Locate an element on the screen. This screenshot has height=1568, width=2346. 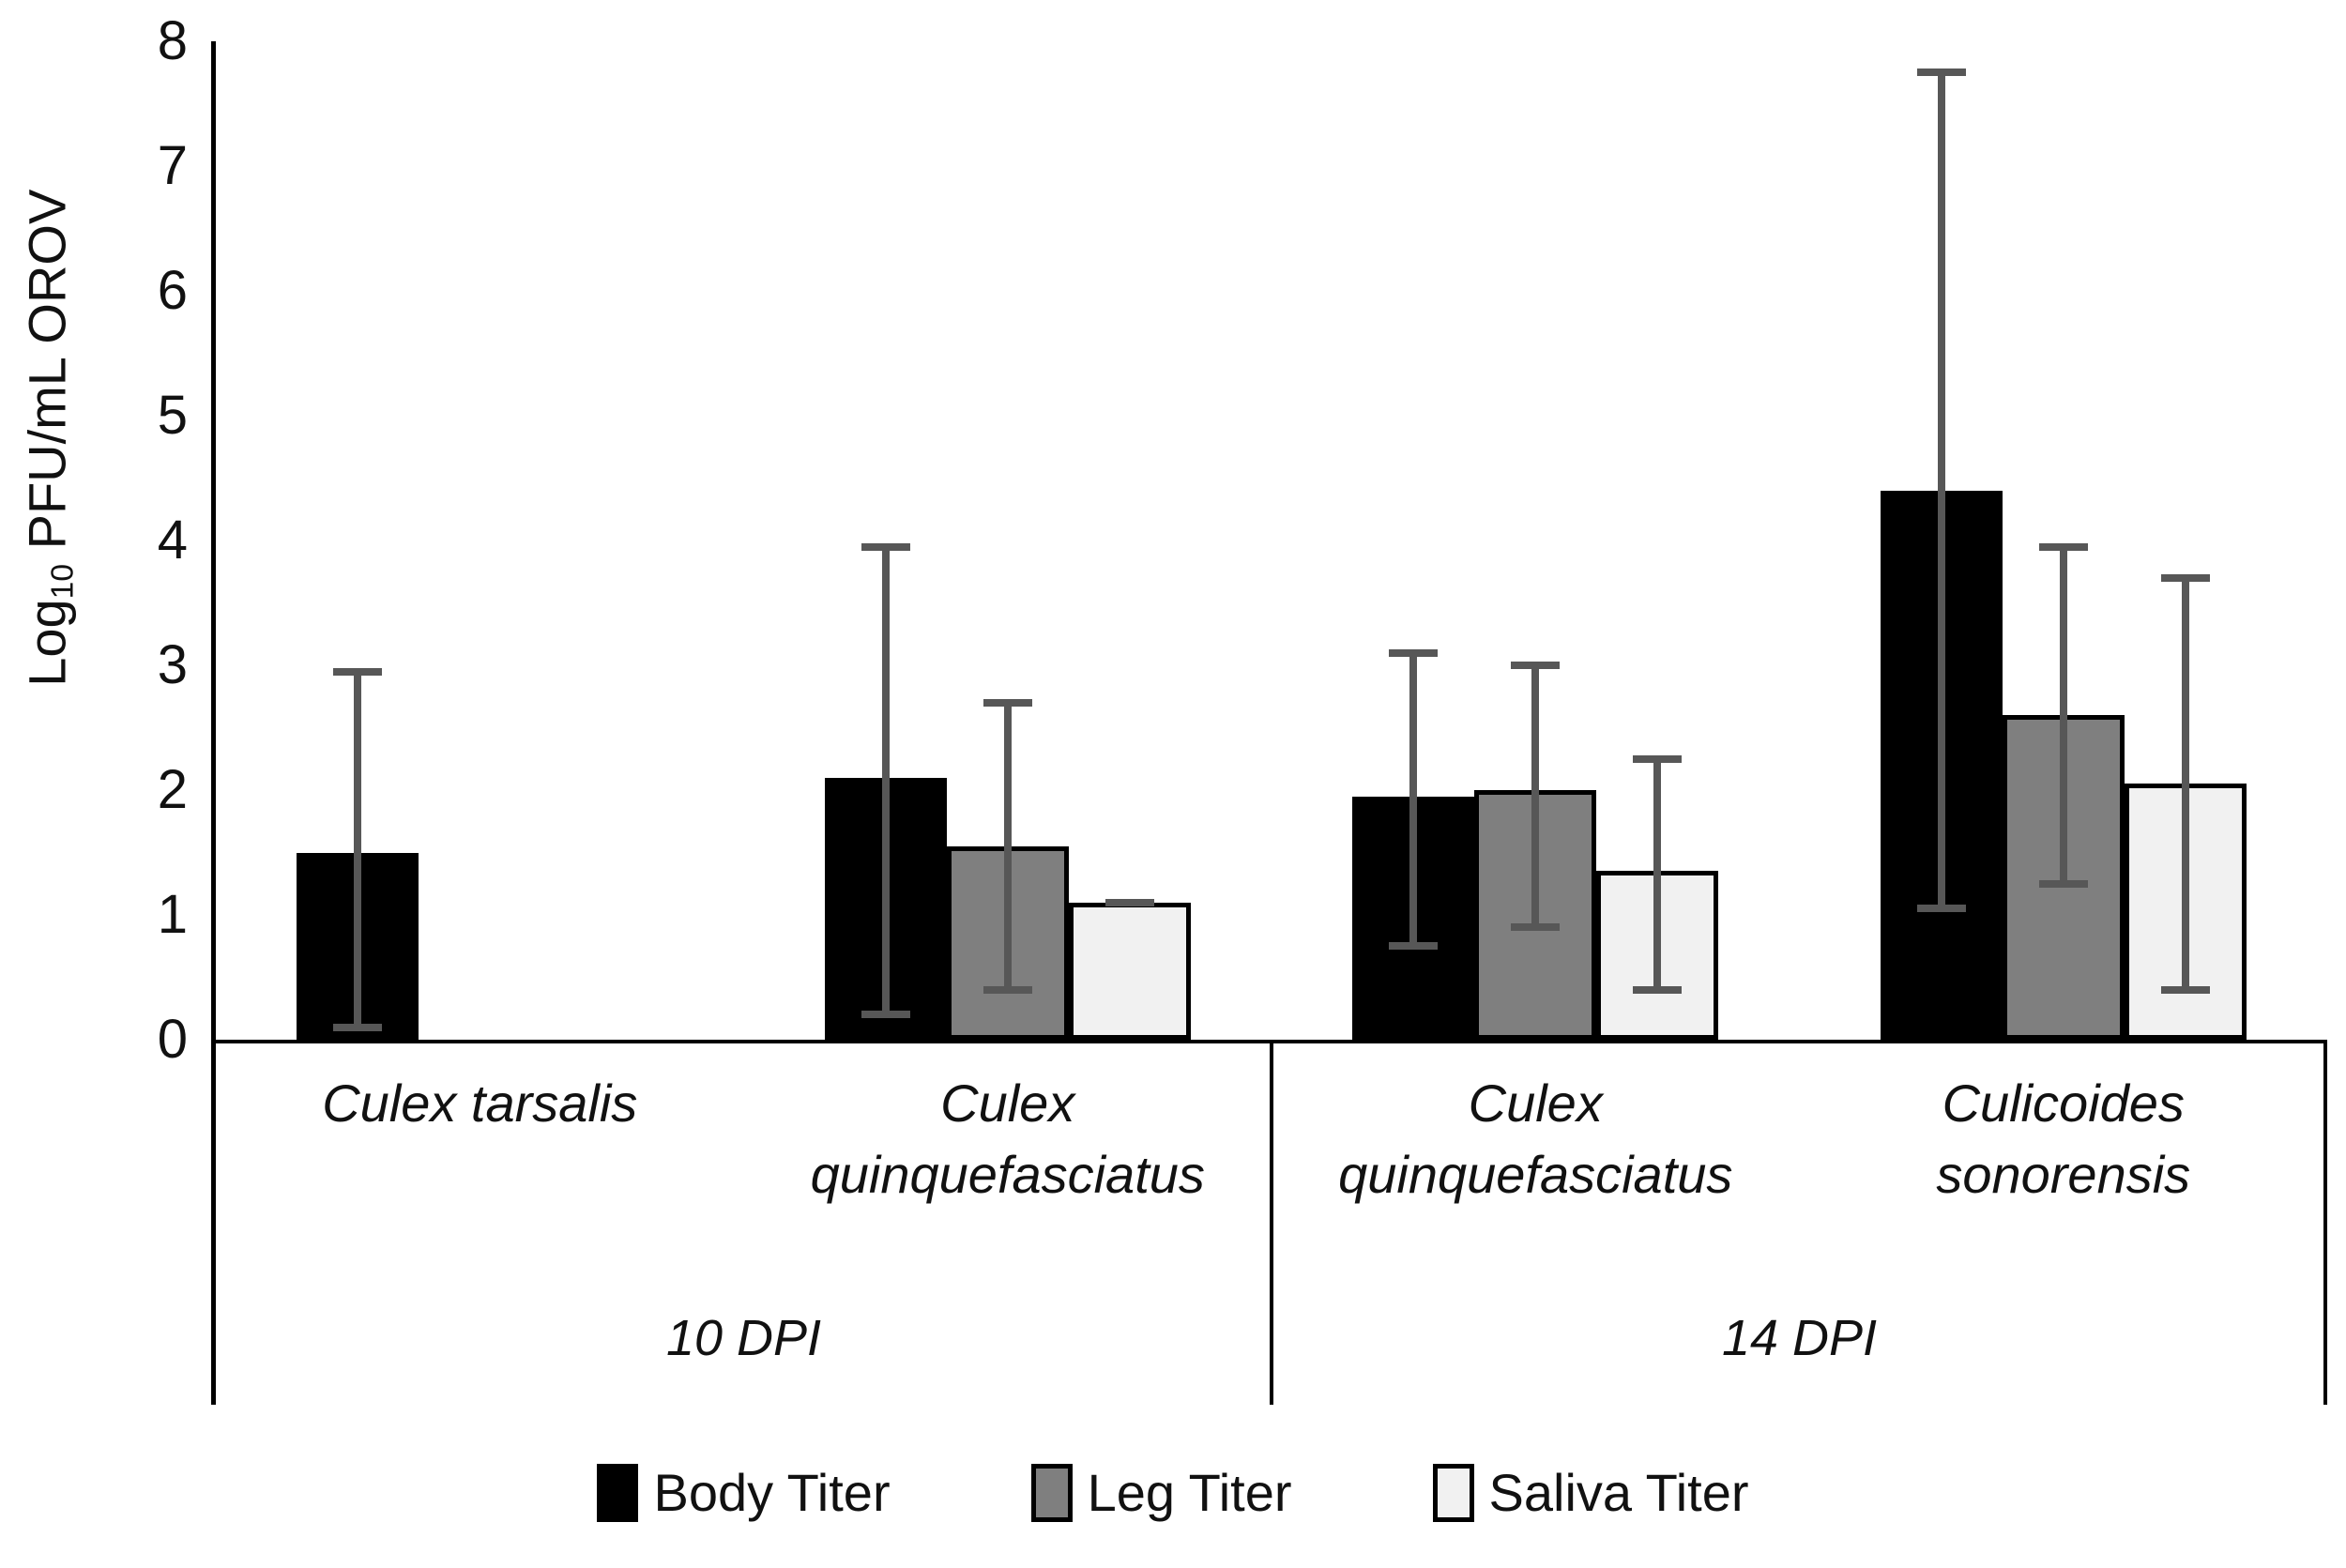
category-label: Culex tarsalis is located at coordinates (480, 1103).